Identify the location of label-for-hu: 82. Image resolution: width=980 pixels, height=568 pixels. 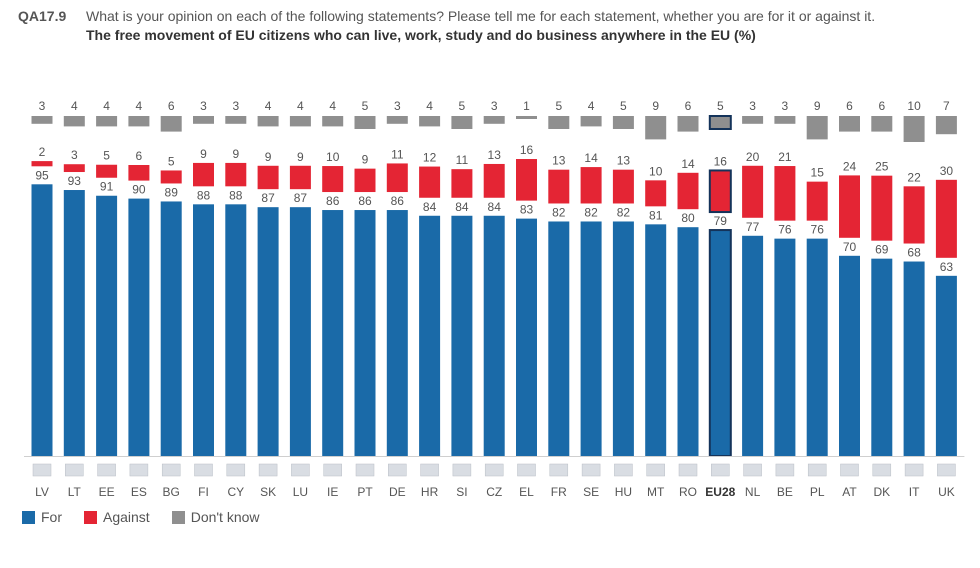
(624, 212).